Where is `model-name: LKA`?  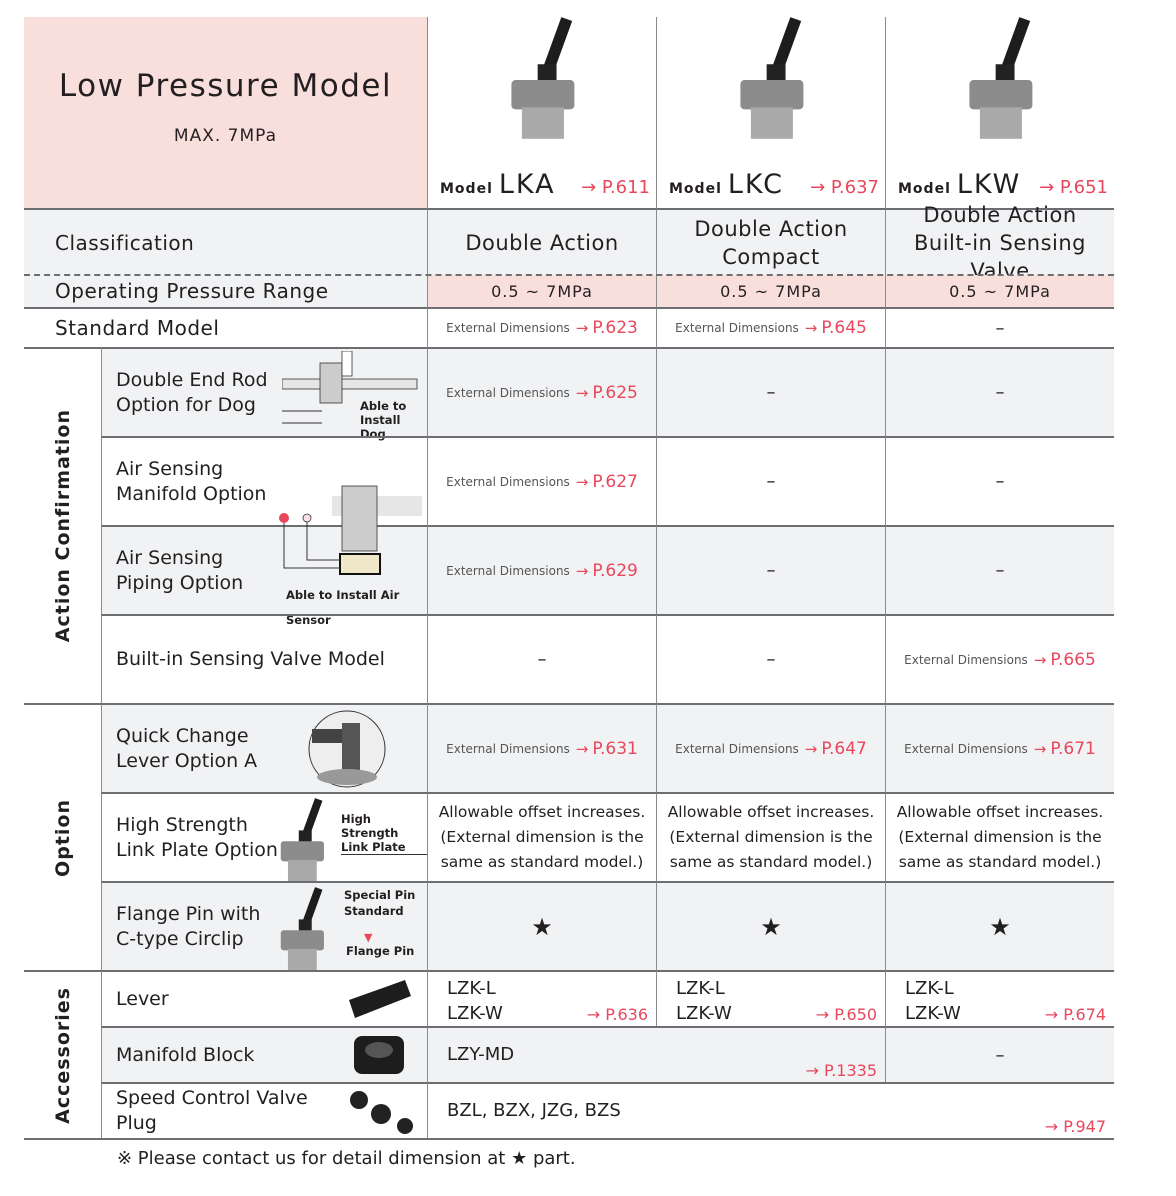
model-name: LKA is located at coordinates (527, 184).